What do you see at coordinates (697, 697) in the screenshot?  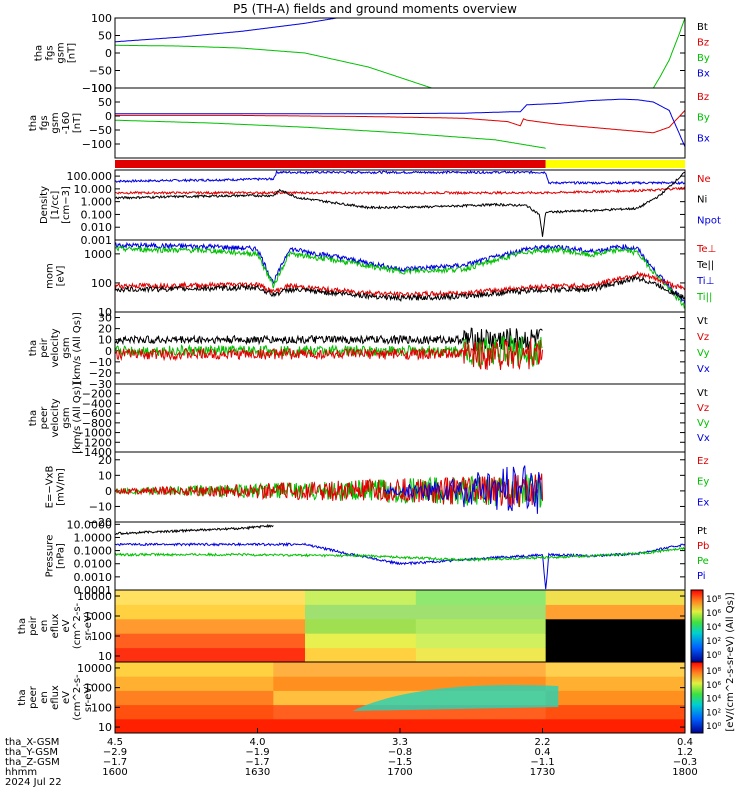 I see `colorbar-rect` at bounding box center [697, 697].